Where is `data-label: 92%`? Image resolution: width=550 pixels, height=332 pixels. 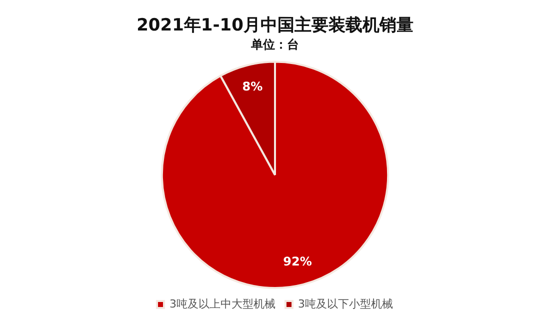 data-label: 92% is located at coordinates (297, 261).